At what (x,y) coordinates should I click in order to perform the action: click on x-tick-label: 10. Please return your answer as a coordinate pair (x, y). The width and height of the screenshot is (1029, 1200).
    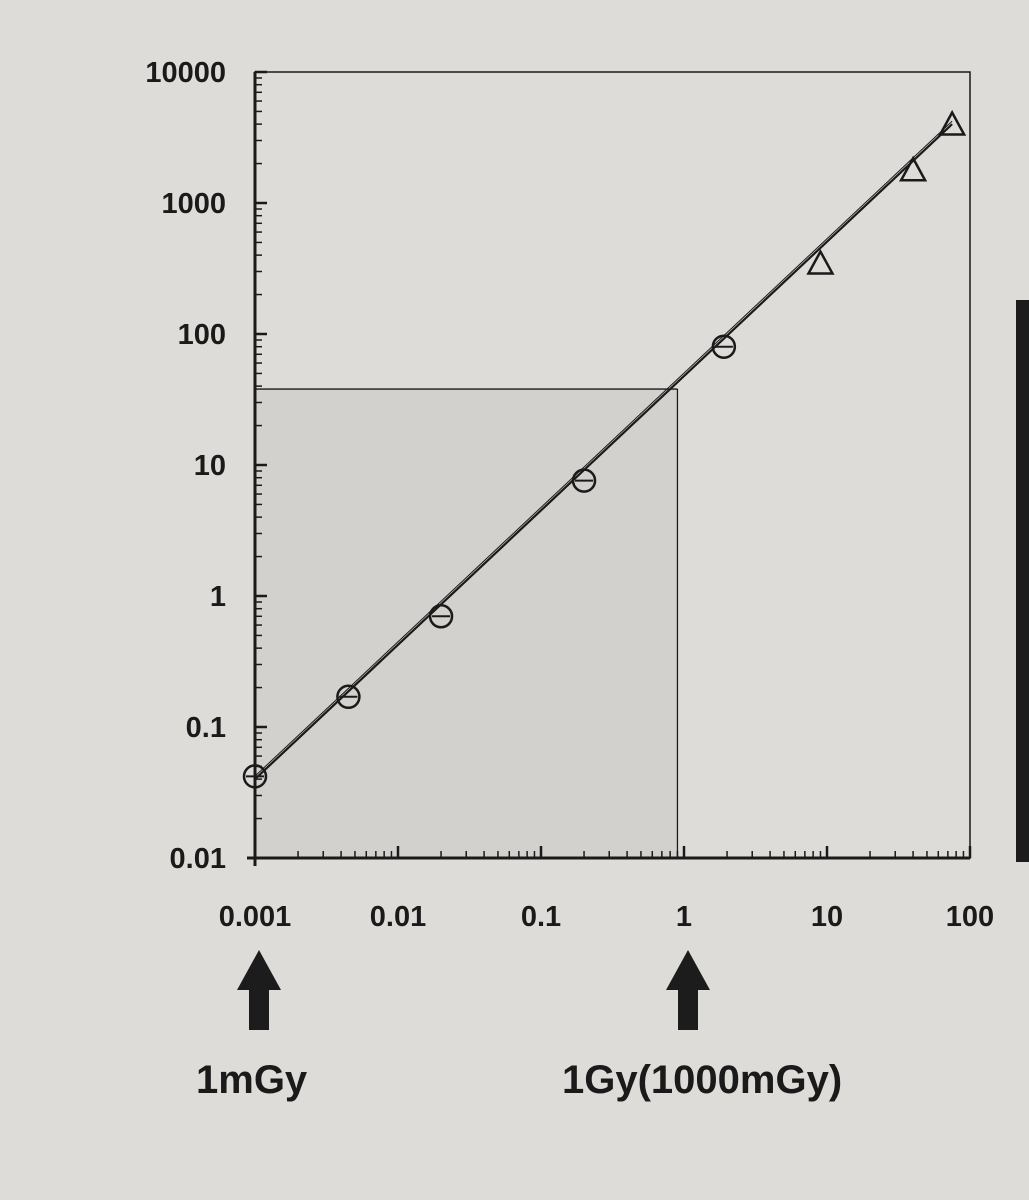
    Looking at the image, I should click on (827, 917).